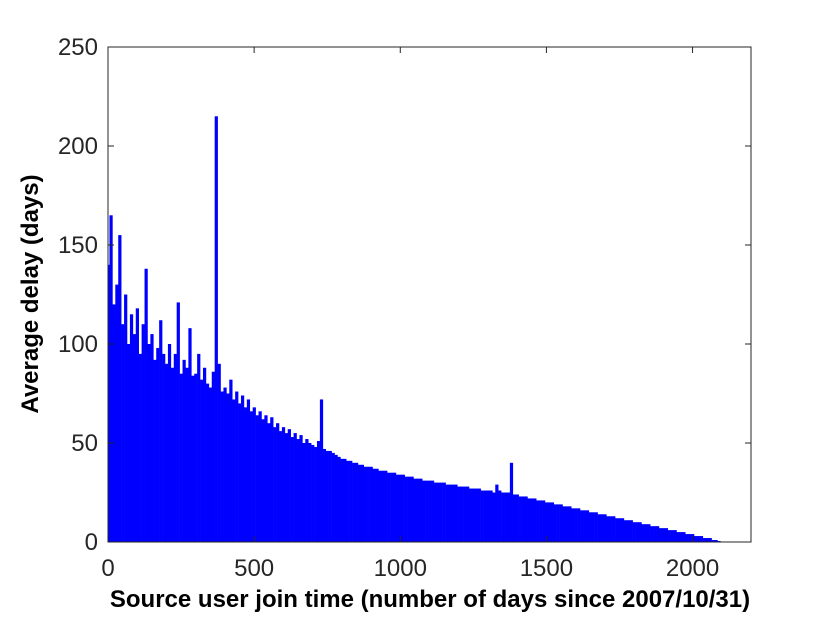 The height and width of the screenshot is (628, 830). I want to click on x-tick-label: 0, so click(107, 568).